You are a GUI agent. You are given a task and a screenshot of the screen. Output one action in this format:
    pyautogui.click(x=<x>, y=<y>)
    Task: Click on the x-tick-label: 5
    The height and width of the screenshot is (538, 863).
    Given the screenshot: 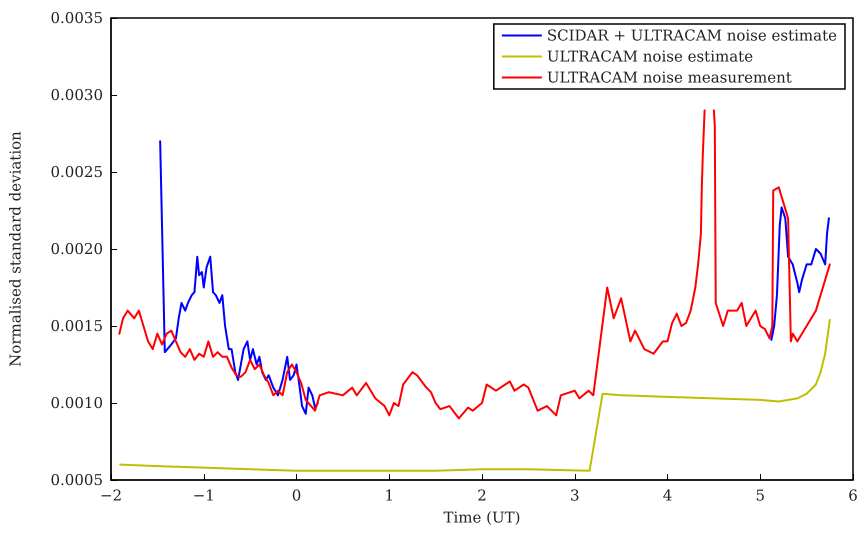 What is the action you would take?
    pyautogui.click(x=760, y=495)
    